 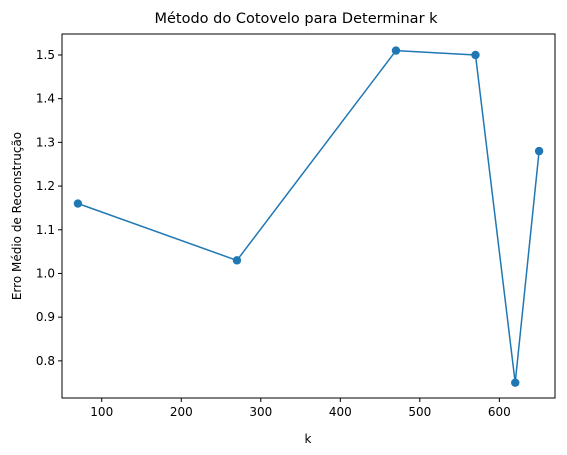 I want to click on y-tick-label: 1.5, so click(x=45, y=55).